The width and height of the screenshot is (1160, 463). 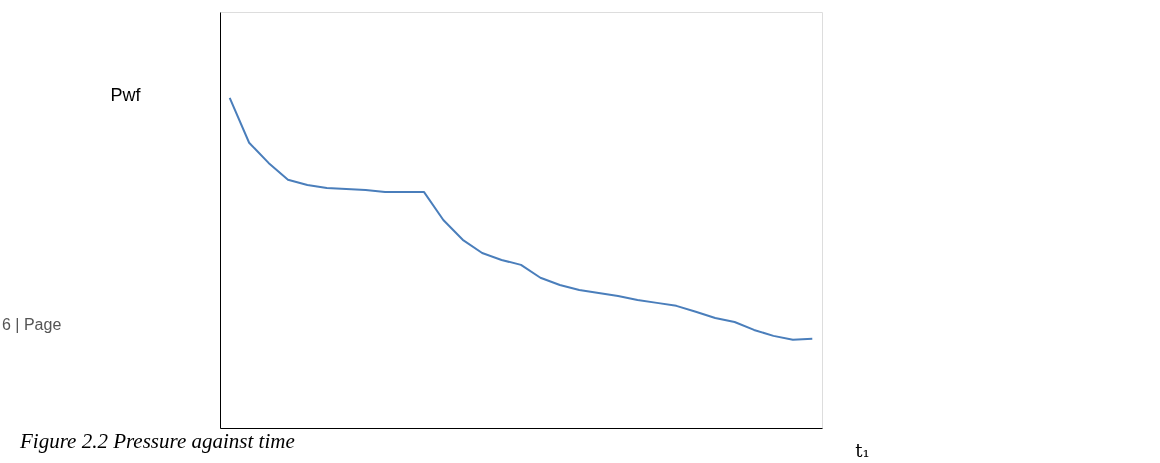 I want to click on x-axis-title: t₁, so click(x=862, y=450).